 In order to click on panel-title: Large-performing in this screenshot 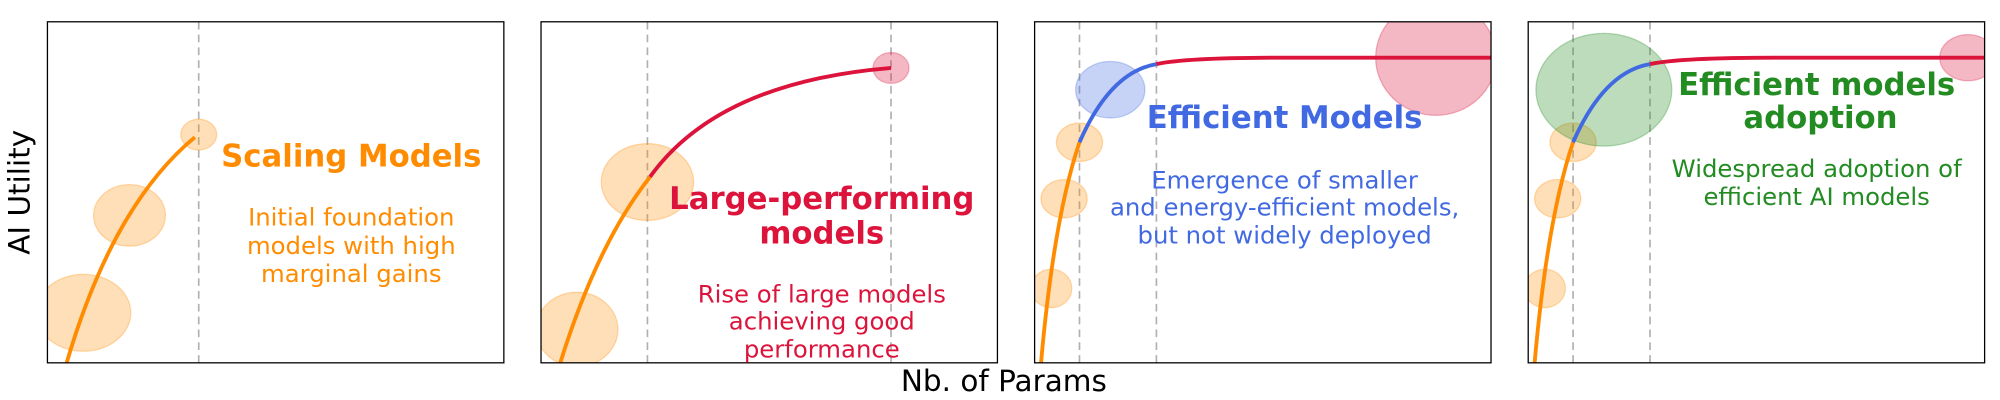, I will do `click(821, 199)`.